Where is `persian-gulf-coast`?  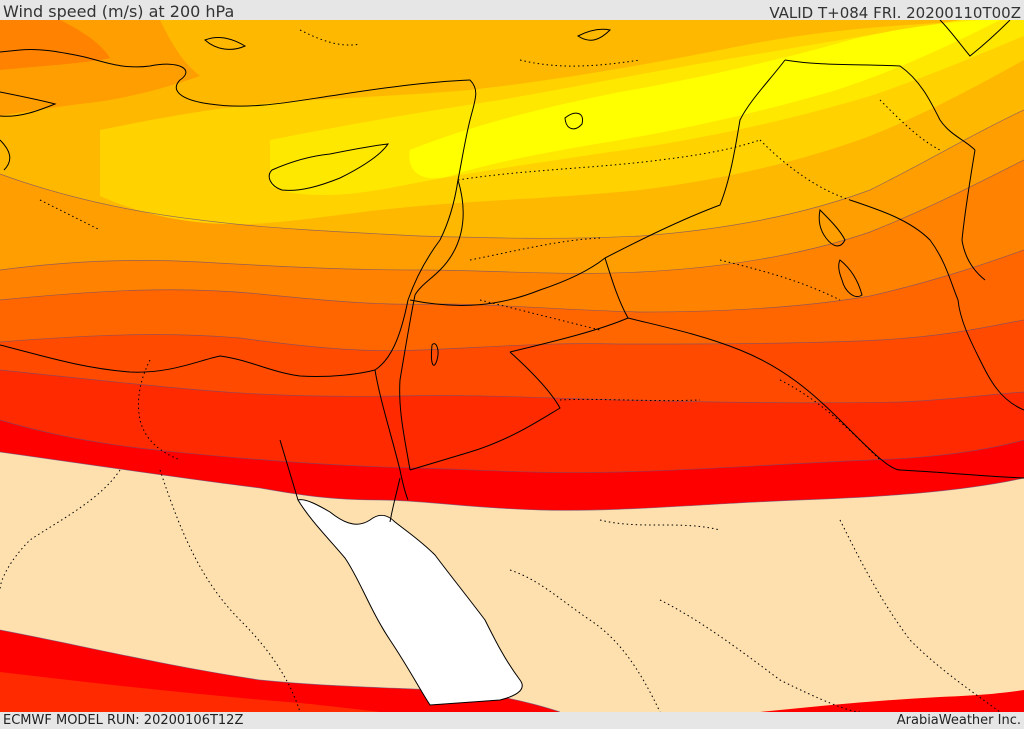 persian-gulf-coast is located at coordinates (936, 305).